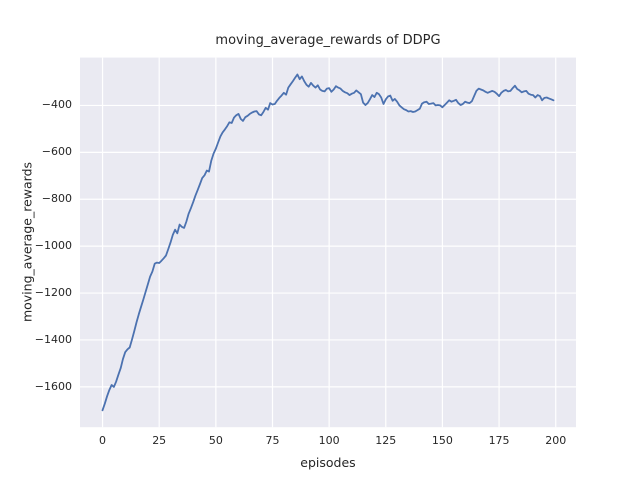  What do you see at coordinates (56, 105) in the screenshot?
I see `y-tick-label: −400` at bounding box center [56, 105].